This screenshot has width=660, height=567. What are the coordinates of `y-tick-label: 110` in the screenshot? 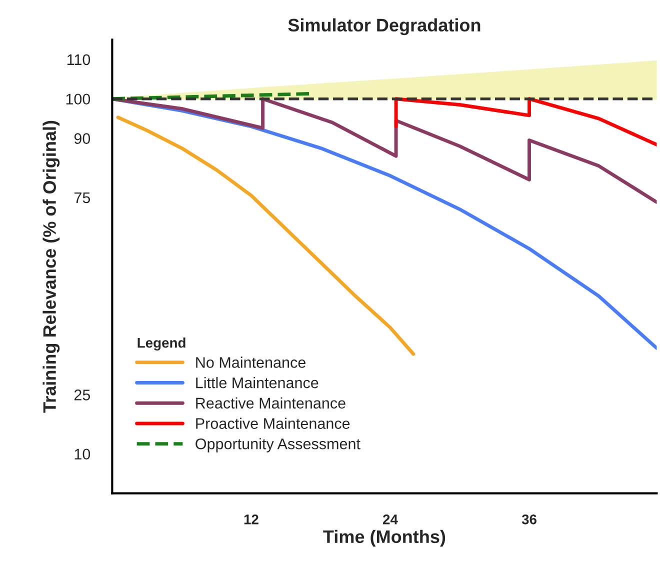 It's located at (78, 60).